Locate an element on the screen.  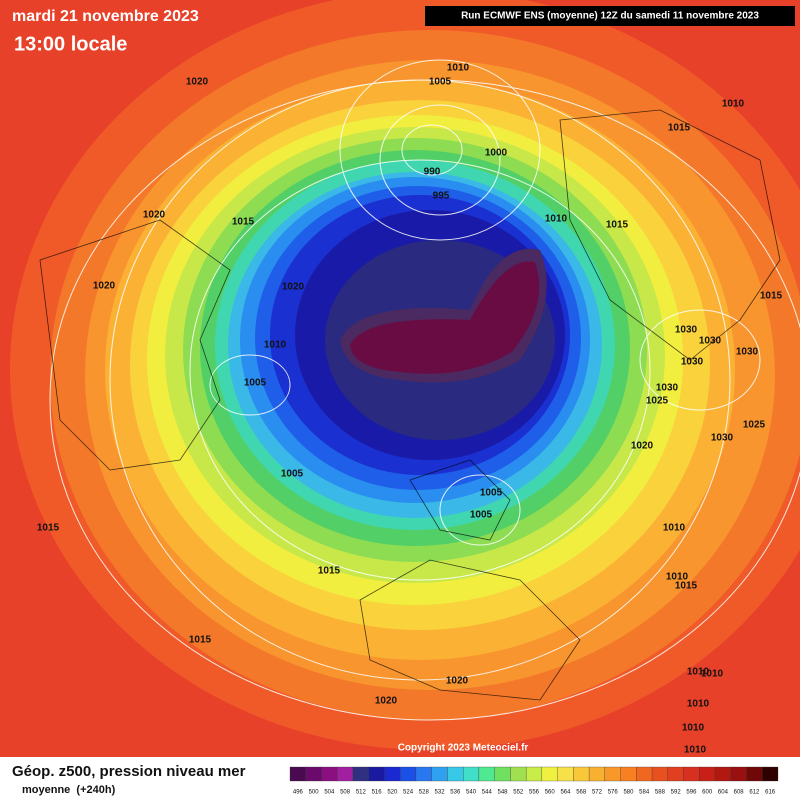
colorbar-label: 508 is located at coordinates (345, 793).